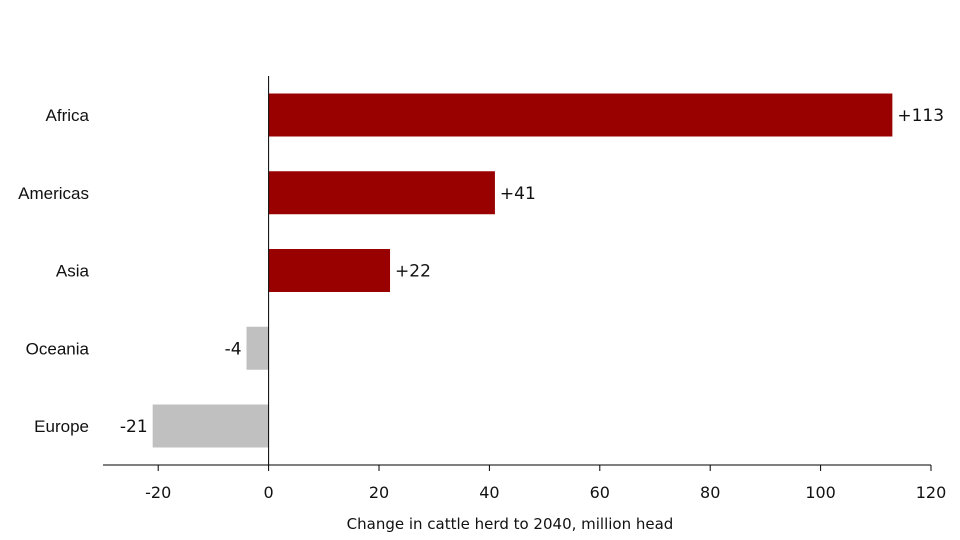  What do you see at coordinates (489, 492) in the screenshot?
I see `x-tick-label-40: 40` at bounding box center [489, 492].